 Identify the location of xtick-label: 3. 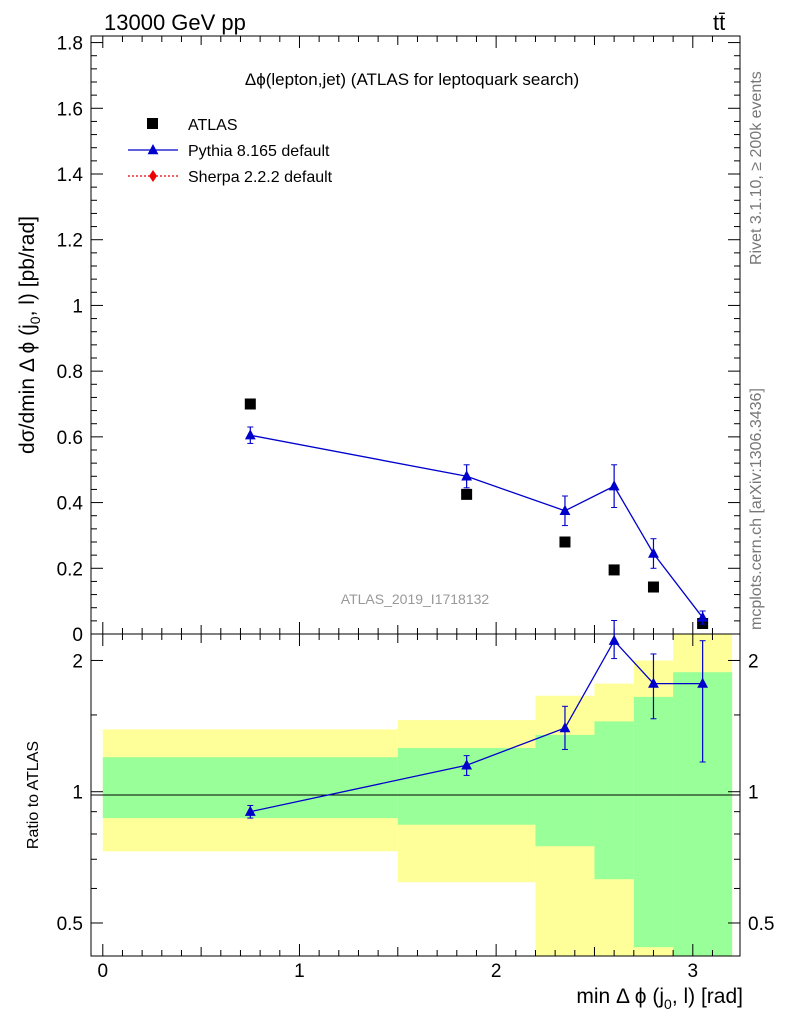
(693, 971).